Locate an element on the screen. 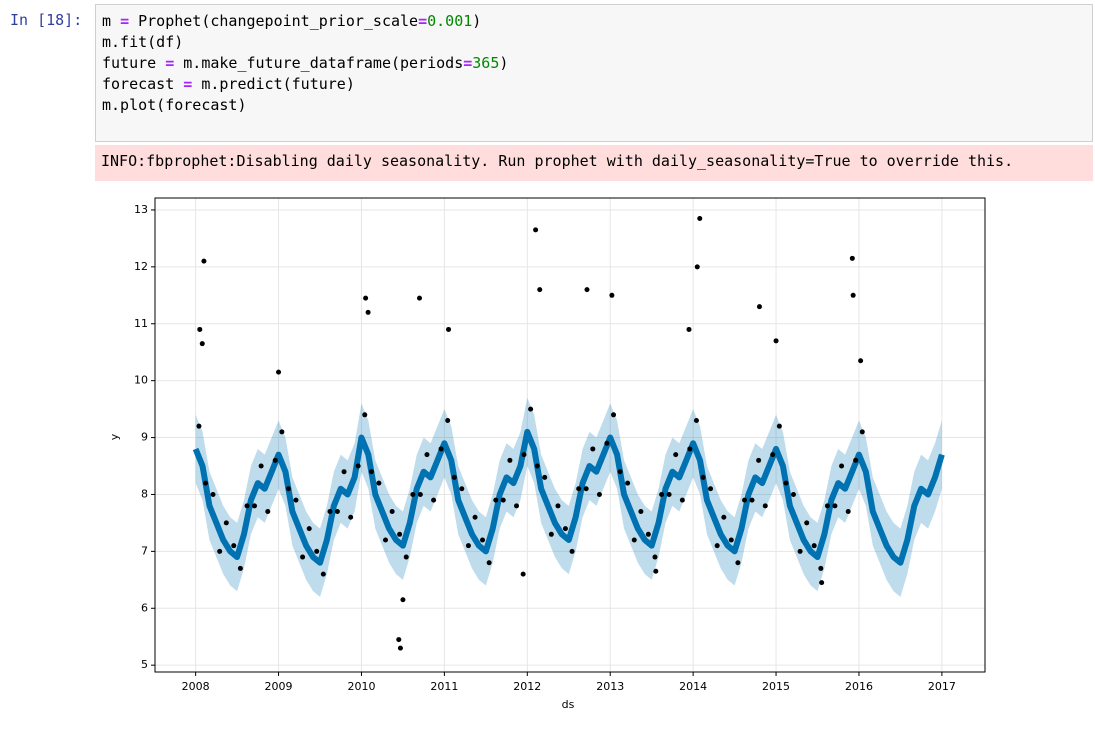 The height and width of the screenshot is (732, 1095). x-tick-label: 2009 is located at coordinates (279, 686).